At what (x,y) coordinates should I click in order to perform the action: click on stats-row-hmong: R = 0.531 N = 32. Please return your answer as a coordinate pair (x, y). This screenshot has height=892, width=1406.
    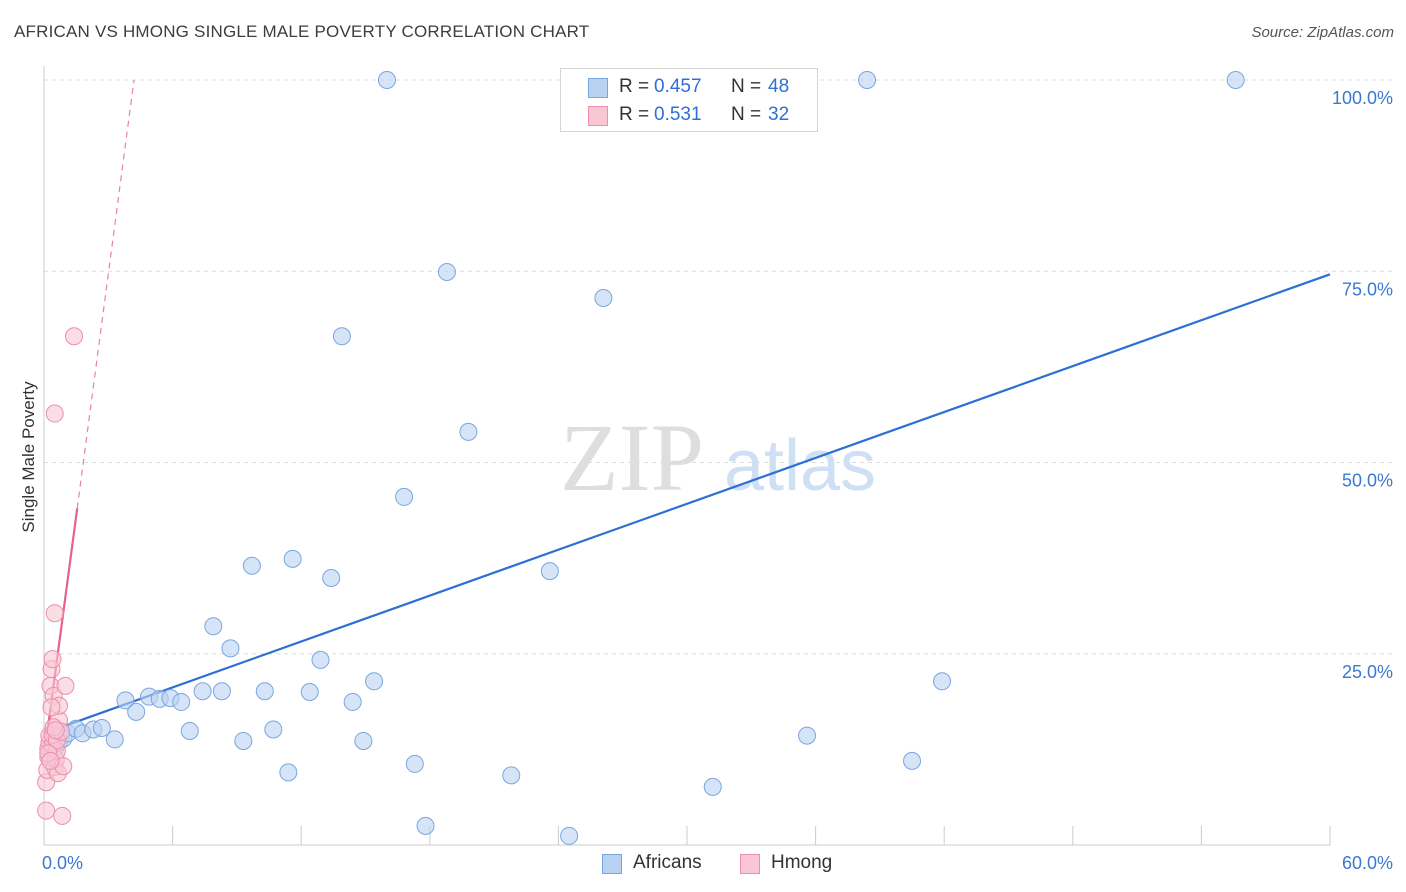
    Looking at the image, I should click on (689, 115).